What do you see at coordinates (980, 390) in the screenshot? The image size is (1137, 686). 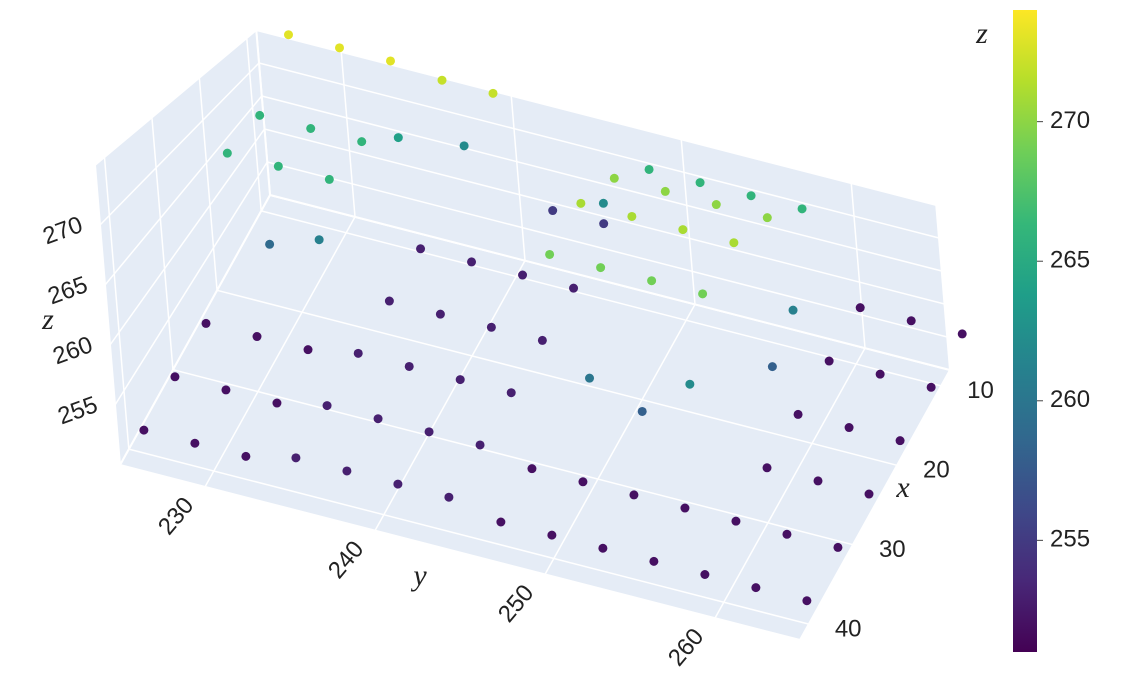 I see `x-tick-label: 10` at bounding box center [980, 390].